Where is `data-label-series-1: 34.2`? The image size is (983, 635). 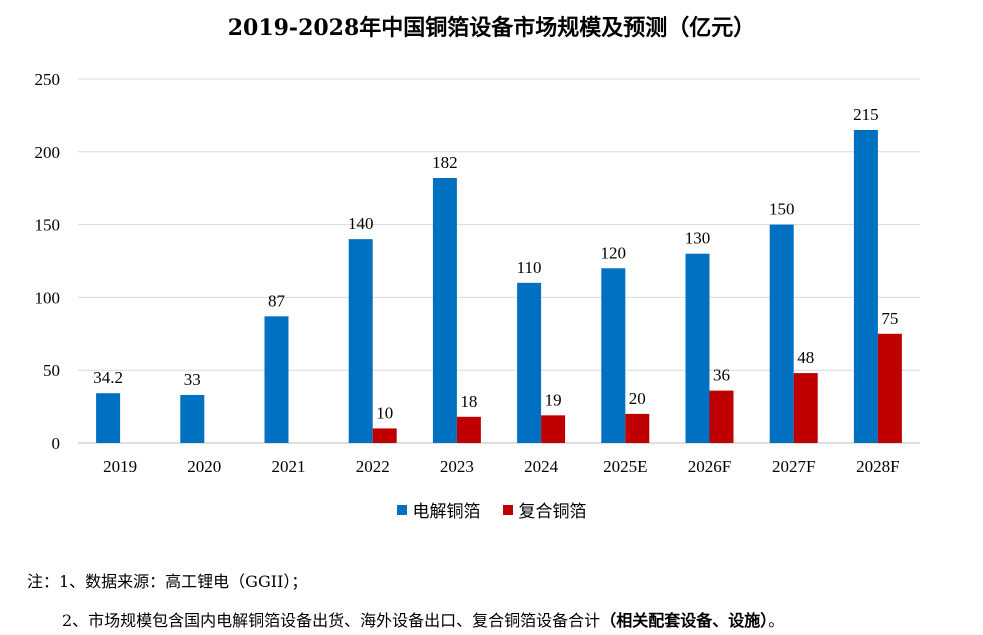
data-label-series-1: 34.2 is located at coordinates (108, 377).